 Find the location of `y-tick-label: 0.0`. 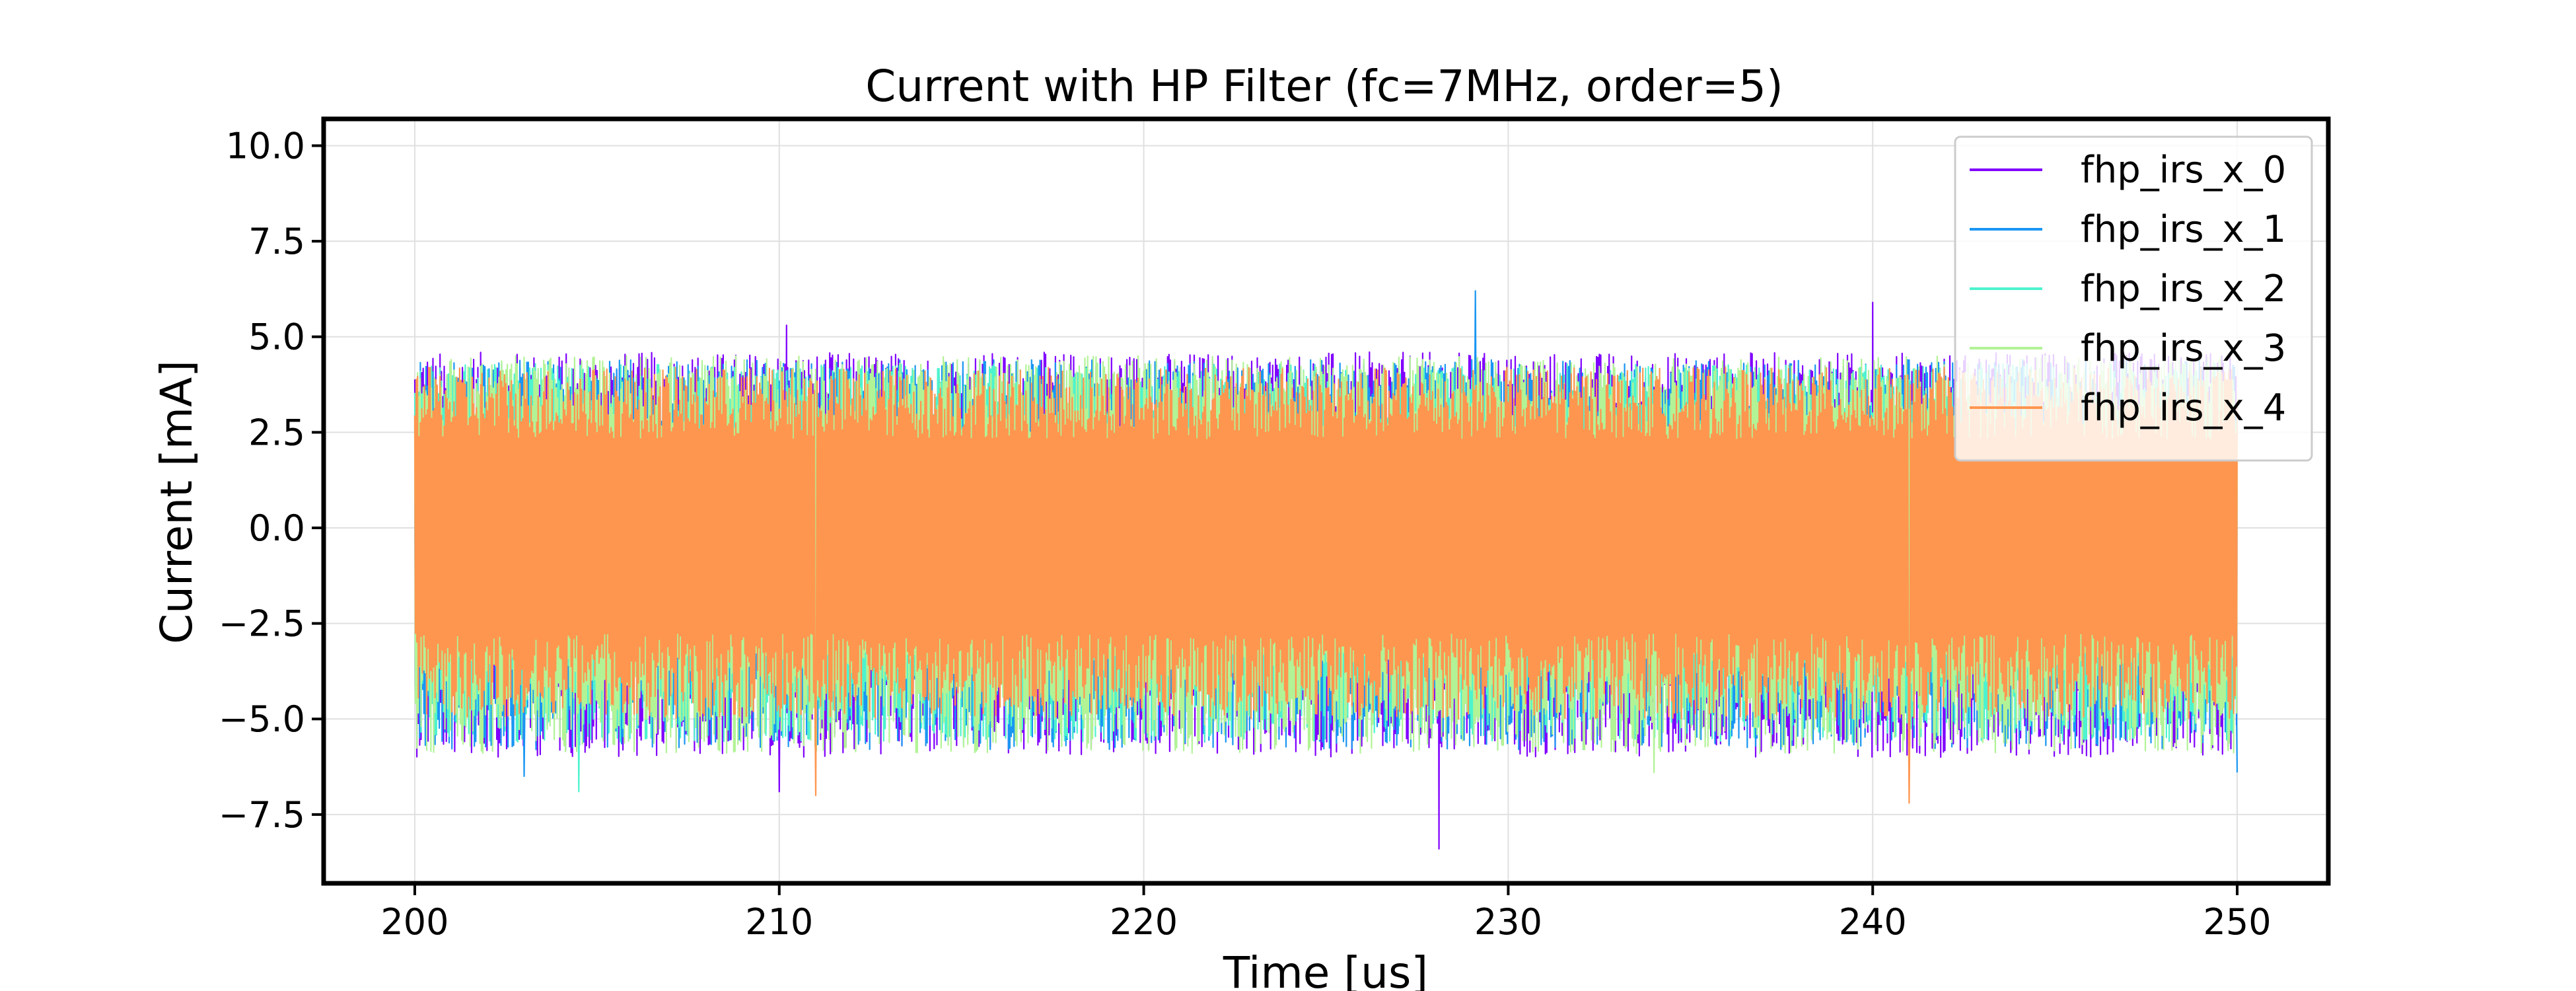

y-tick-label: 0.0 is located at coordinates (277, 528).